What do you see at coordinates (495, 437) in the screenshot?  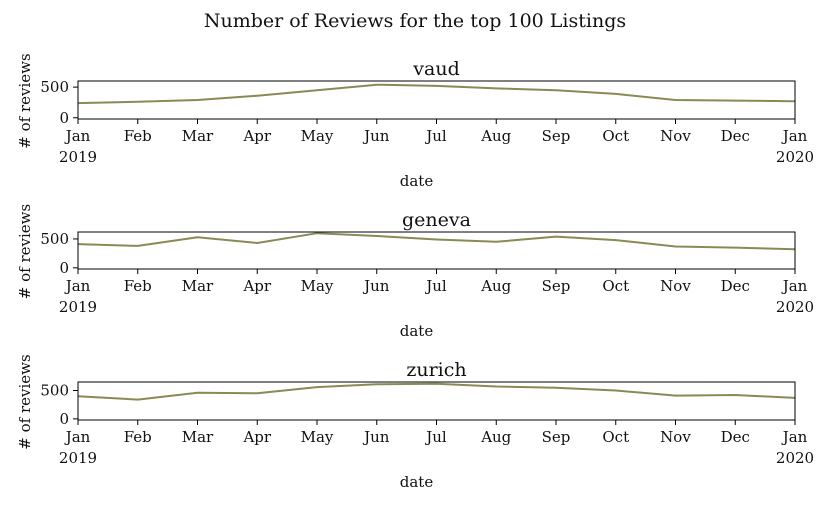 I see `zurich-xtick-label-7: Aug` at bounding box center [495, 437].